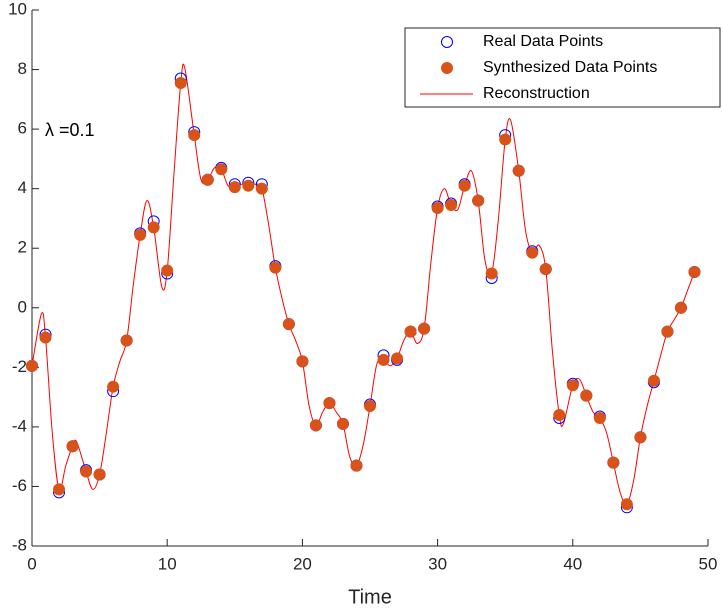 The width and height of the screenshot is (723, 608). Describe the element at coordinates (17, 9) in the screenshot. I see `y-tick-label: 10` at that location.